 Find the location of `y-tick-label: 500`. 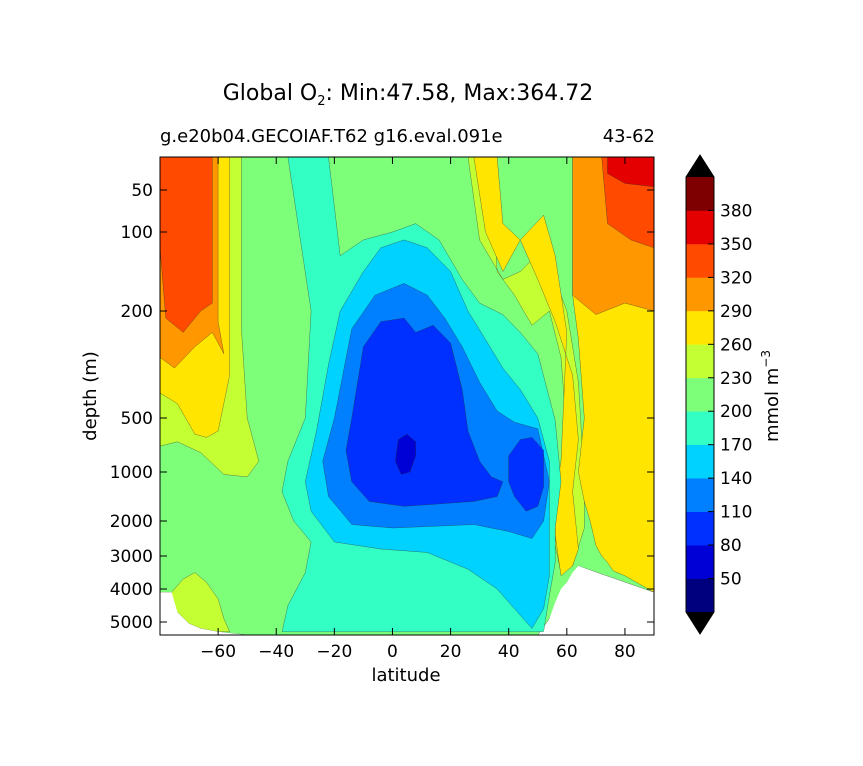

y-tick-label: 500 is located at coordinates (137, 419).